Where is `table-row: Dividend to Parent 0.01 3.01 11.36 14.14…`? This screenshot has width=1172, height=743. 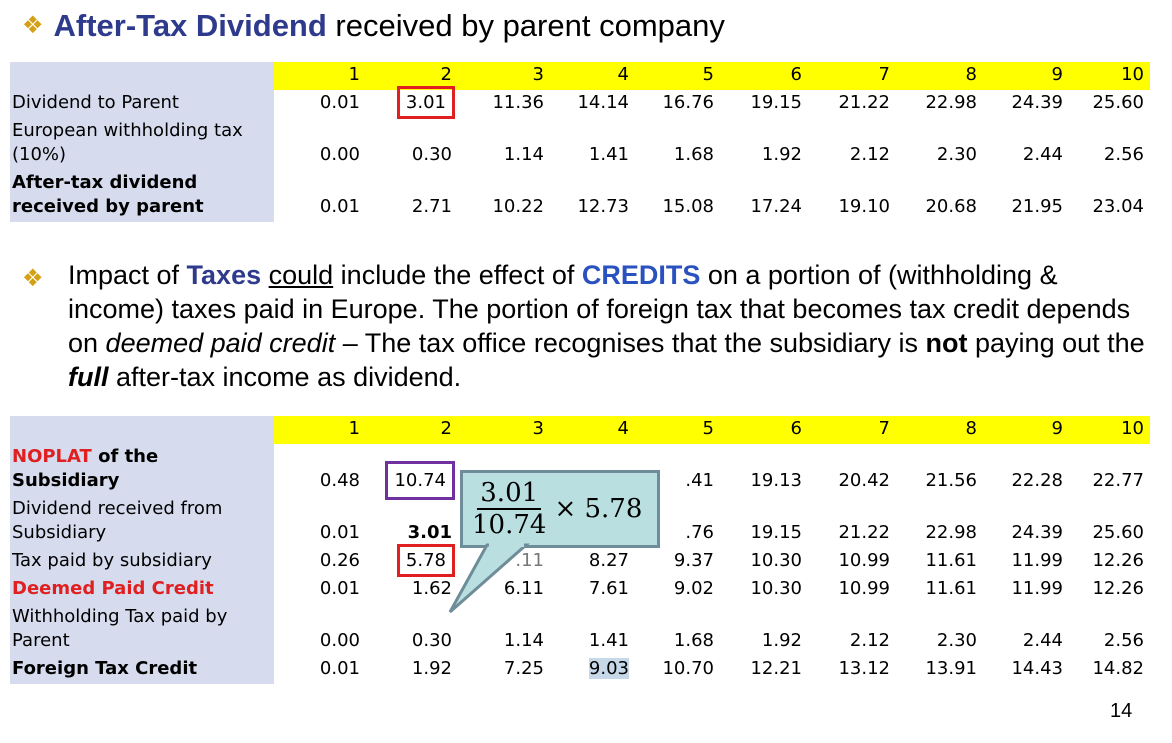 table-row: Dividend to Parent 0.01 3.01 11.36 14.14… is located at coordinates (580, 102).